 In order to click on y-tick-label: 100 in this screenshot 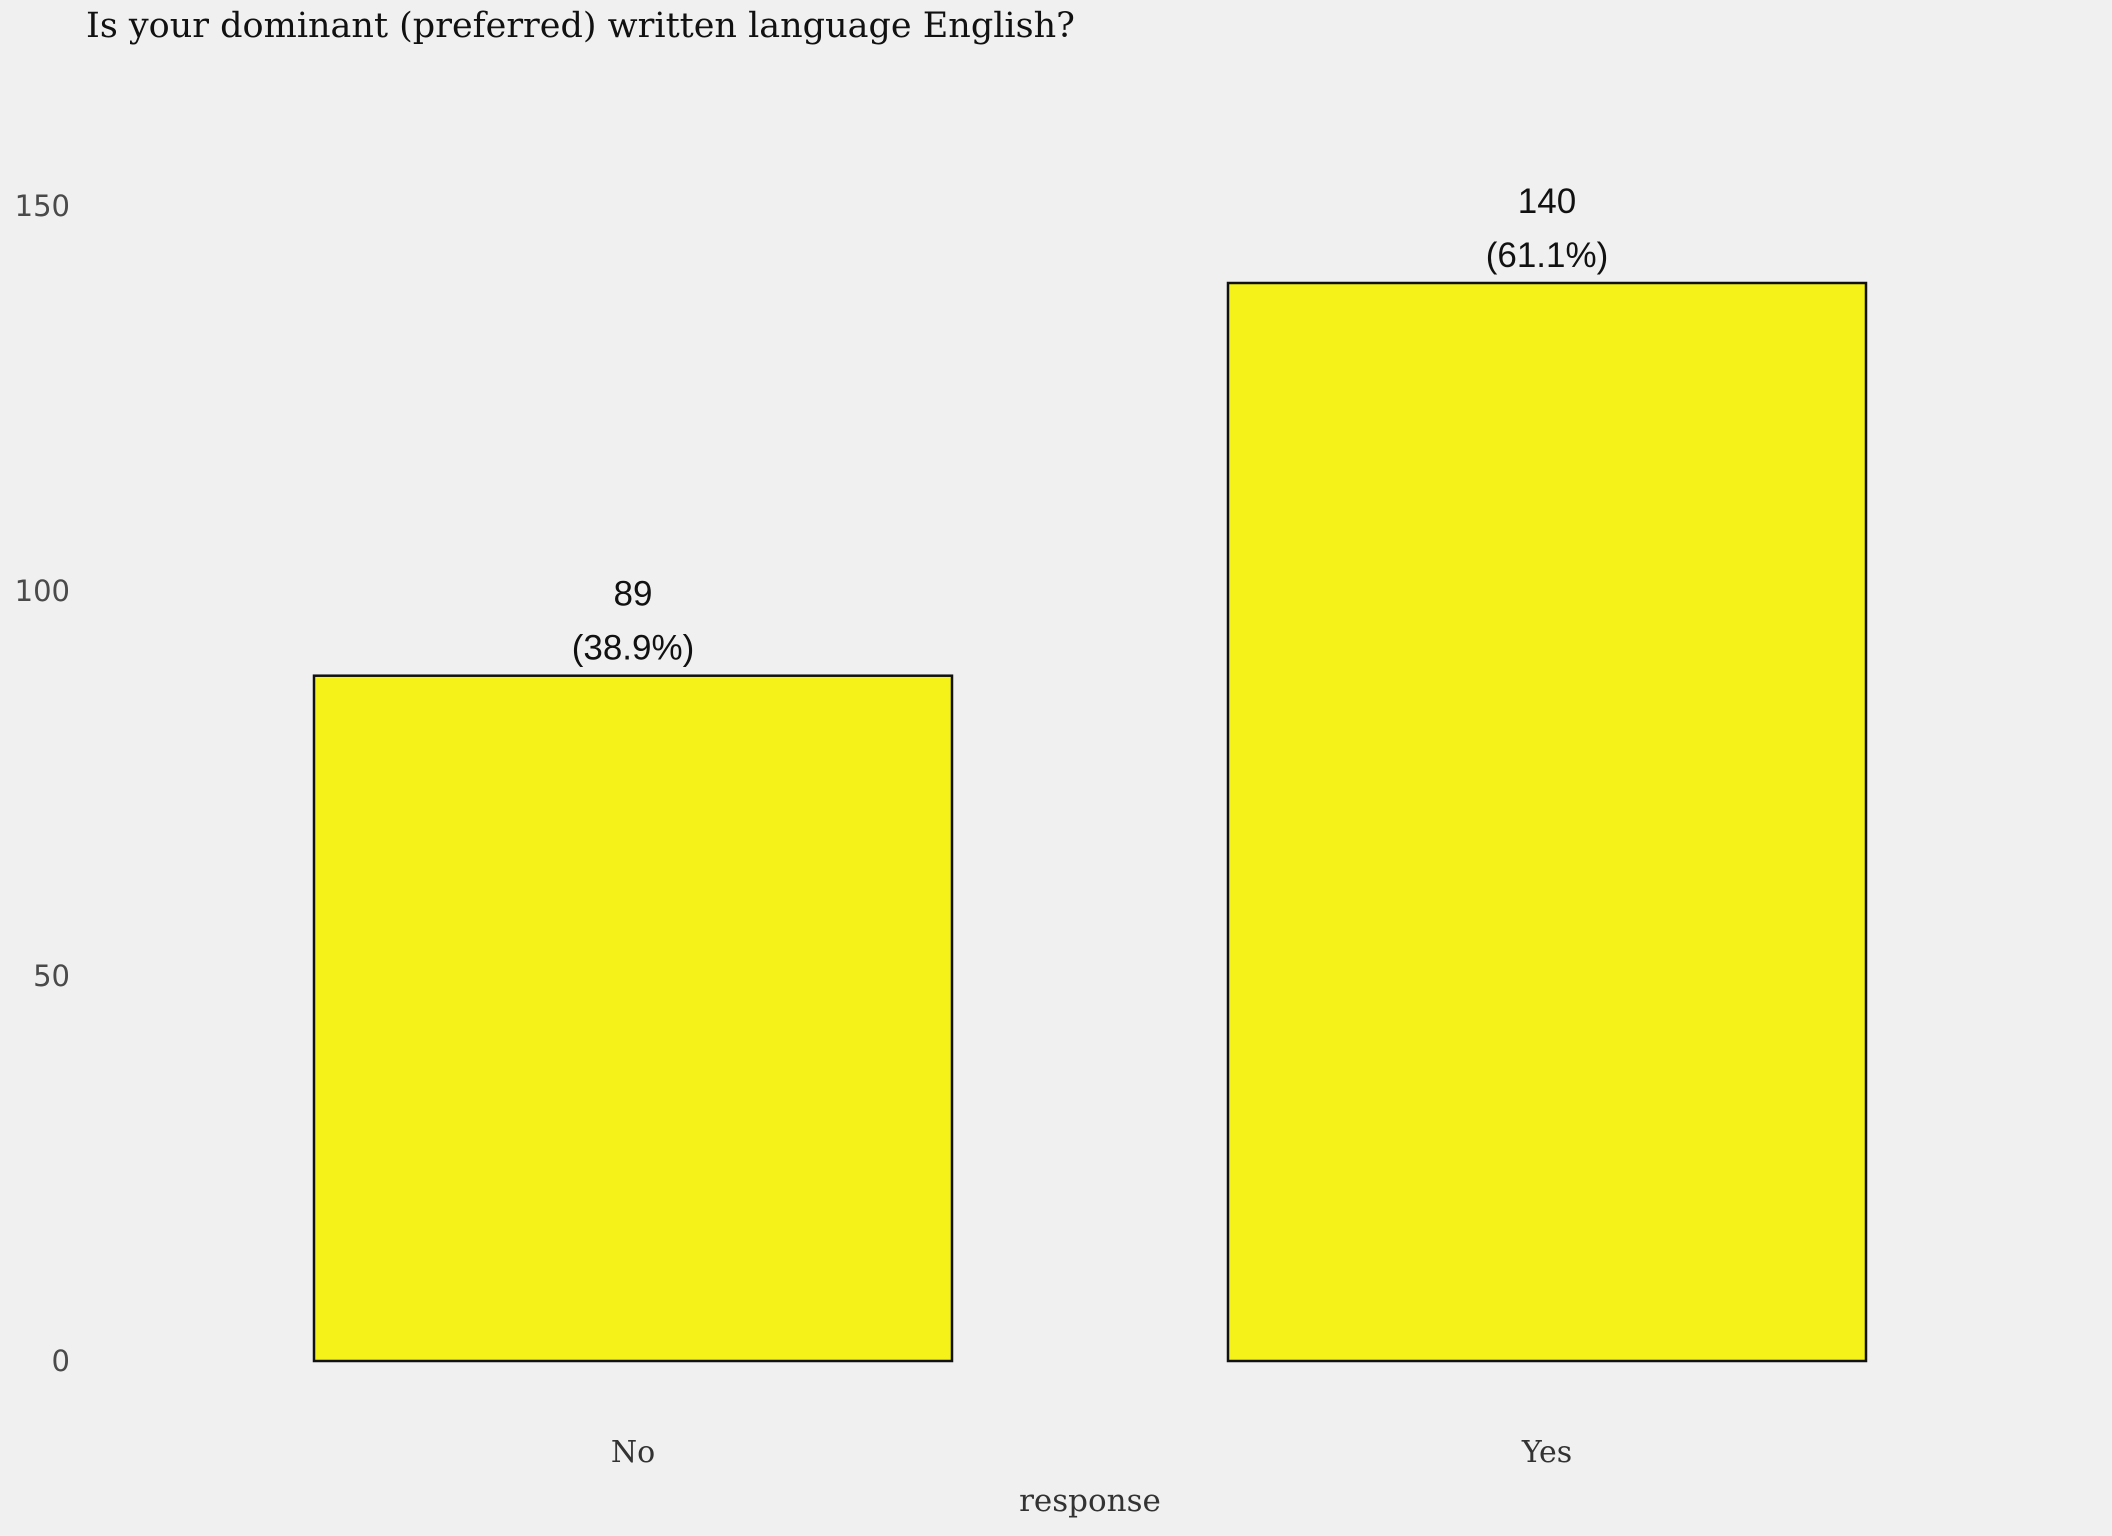, I will do `click(42, 591)`.